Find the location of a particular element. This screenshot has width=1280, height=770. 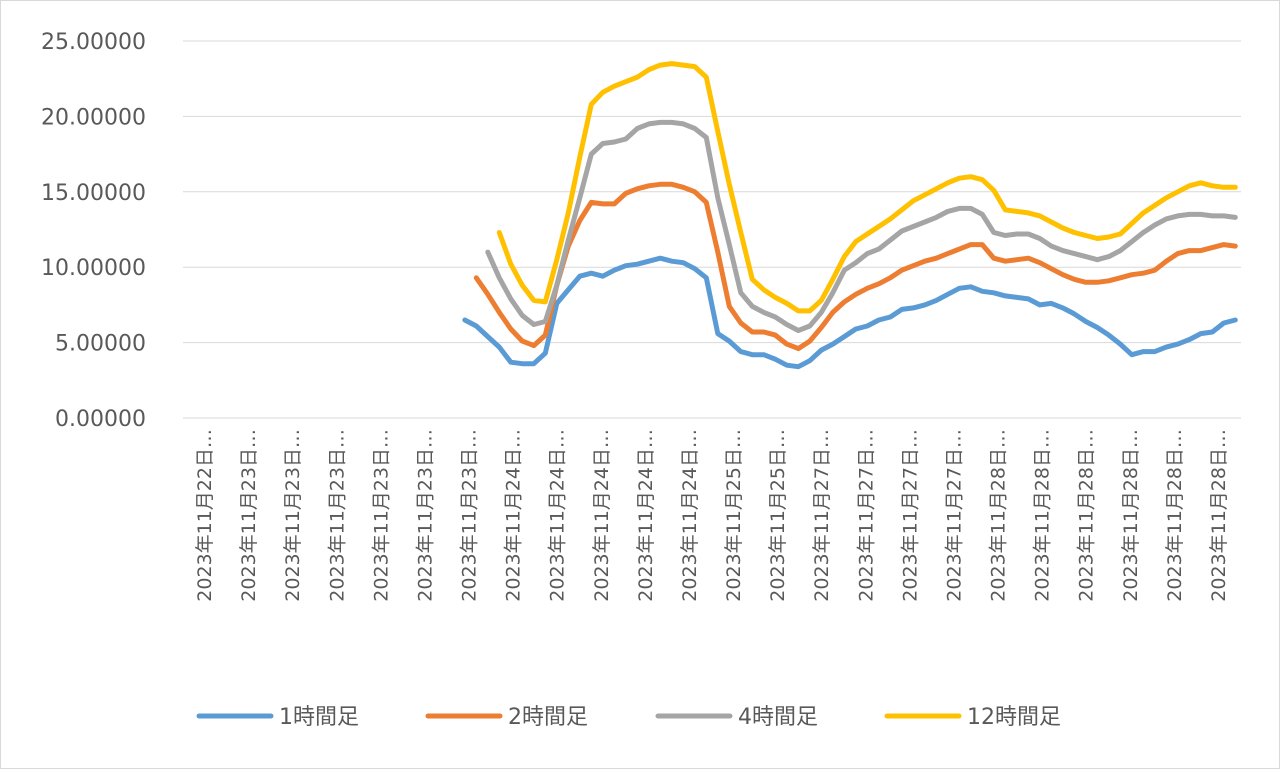

legend-label: 2時間足 is located at coordinates (548, 717).